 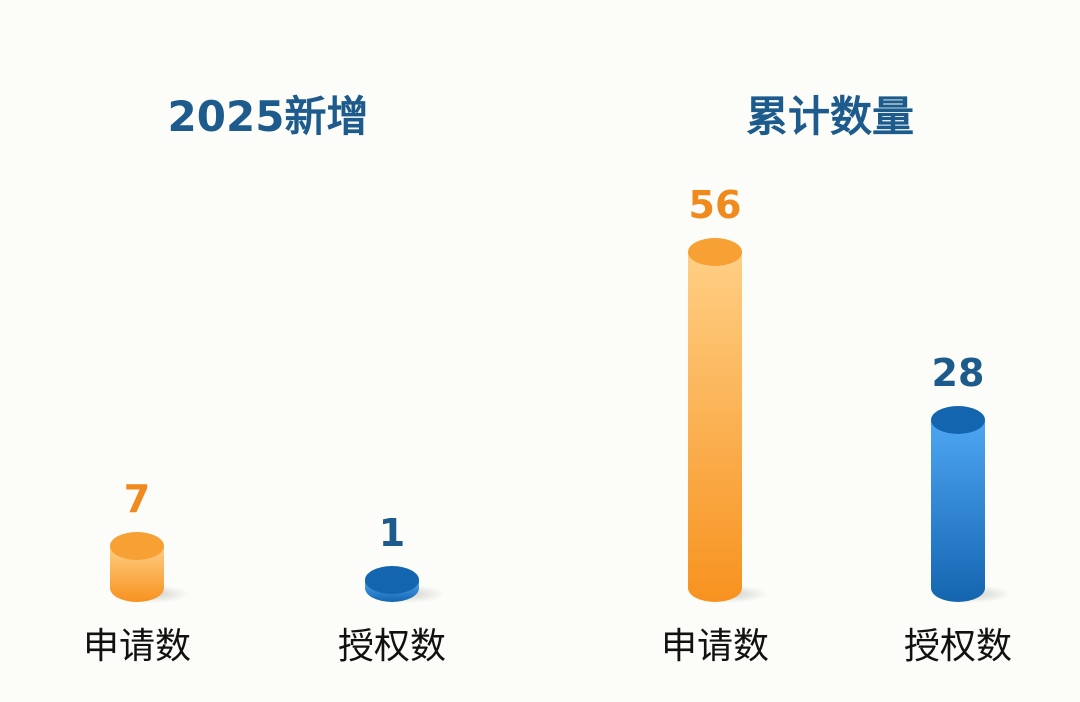 I want to click on chart-title-cumulative: 累计数量, so click(x=830, y=116).